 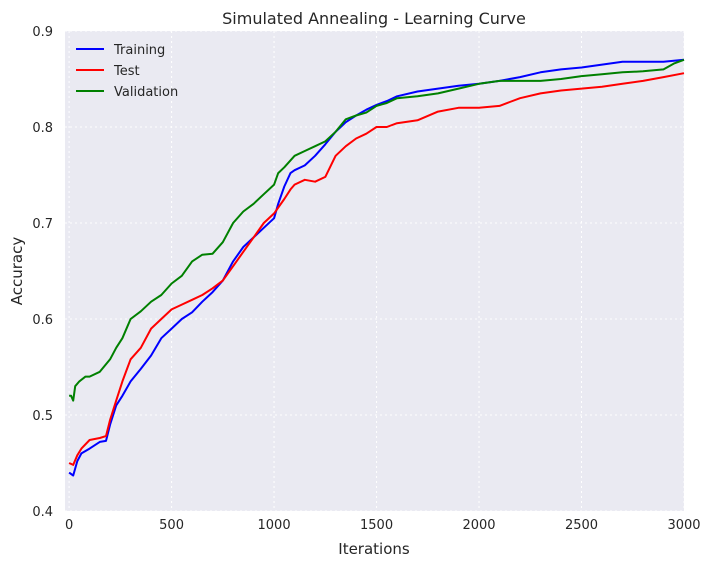 What do you see at coordinates (42, 320) in the screenshot?
I see `y-tick-label: 0.6` at bounding box center [42, 320].